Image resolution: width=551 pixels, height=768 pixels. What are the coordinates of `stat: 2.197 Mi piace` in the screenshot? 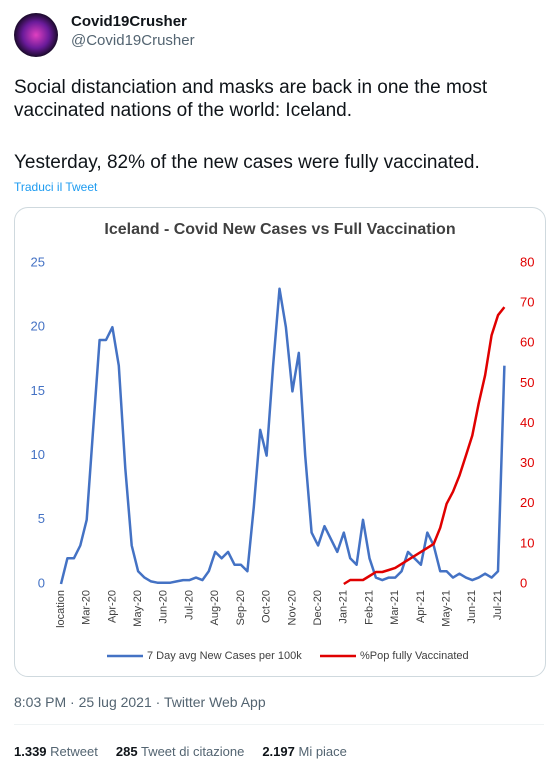 It's located at (304, 751).